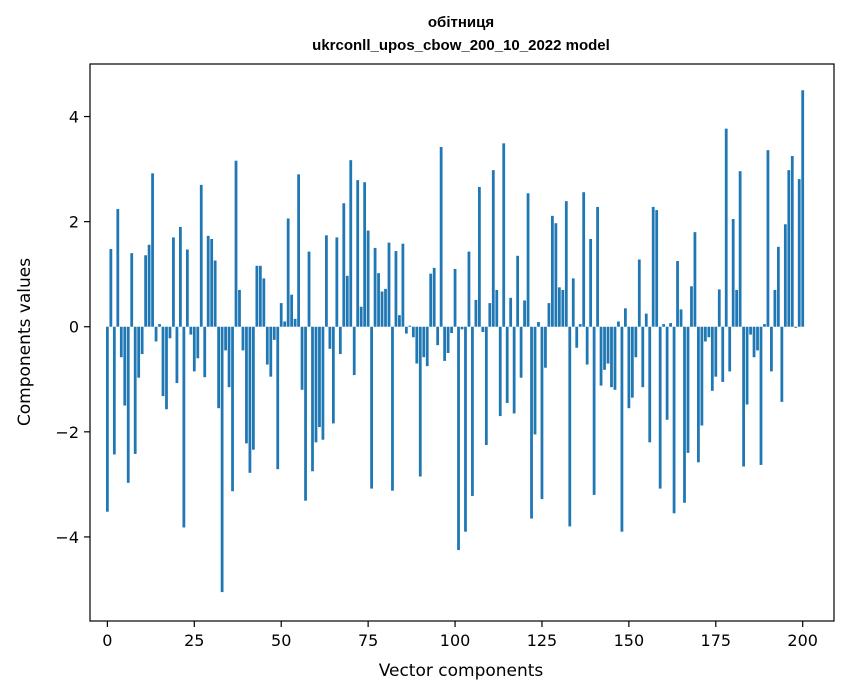 The width and height of the screenshot is (847, 696). Describe the element at coordinates (629, 640) in the screenshot. I see `x-tick-label: 150` at that location.